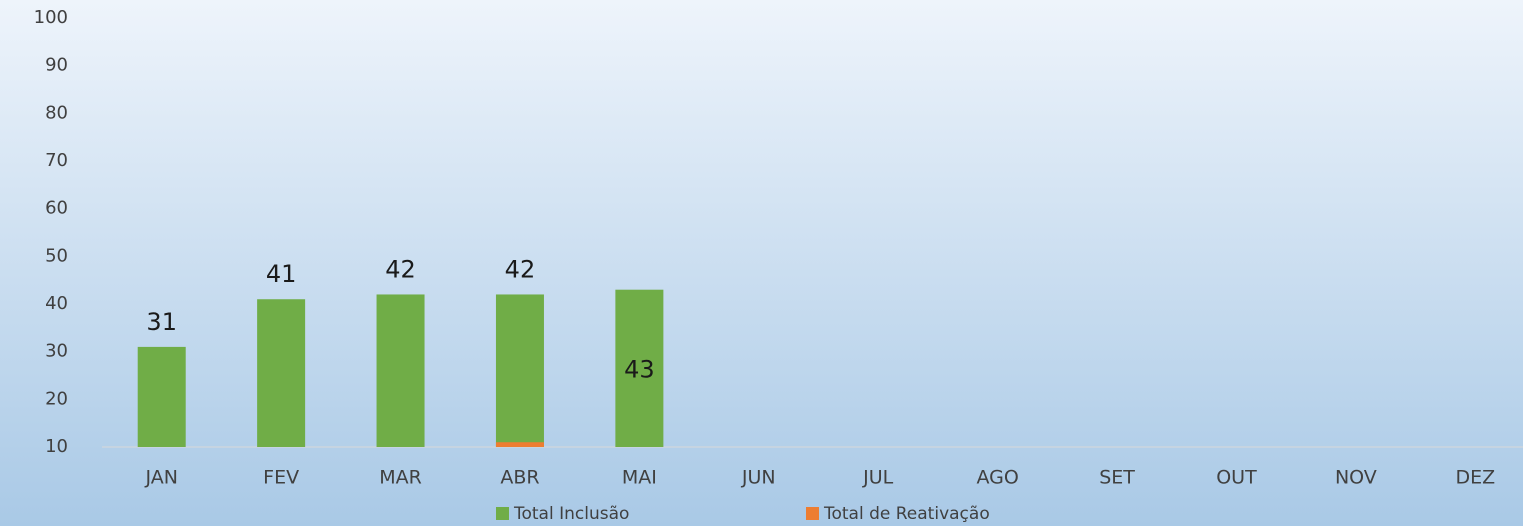 This screenshot has width=1523, height=526. I want to click on y-tick-label: 100, so click(51, 17).